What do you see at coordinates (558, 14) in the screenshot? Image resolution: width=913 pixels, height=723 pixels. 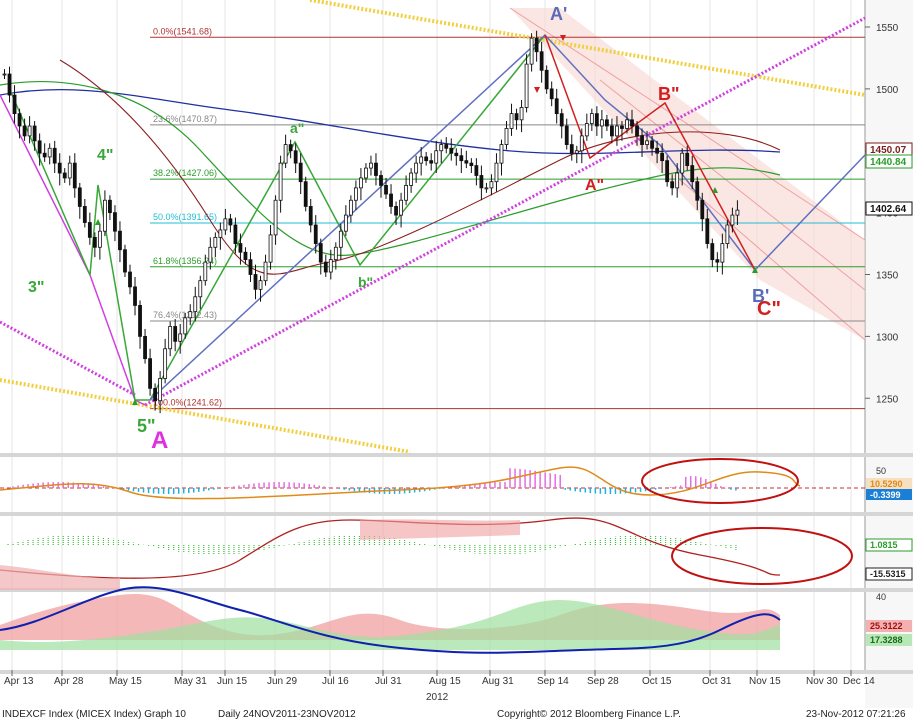 I see `wave-label: A'` at bounding box center [558, 14].